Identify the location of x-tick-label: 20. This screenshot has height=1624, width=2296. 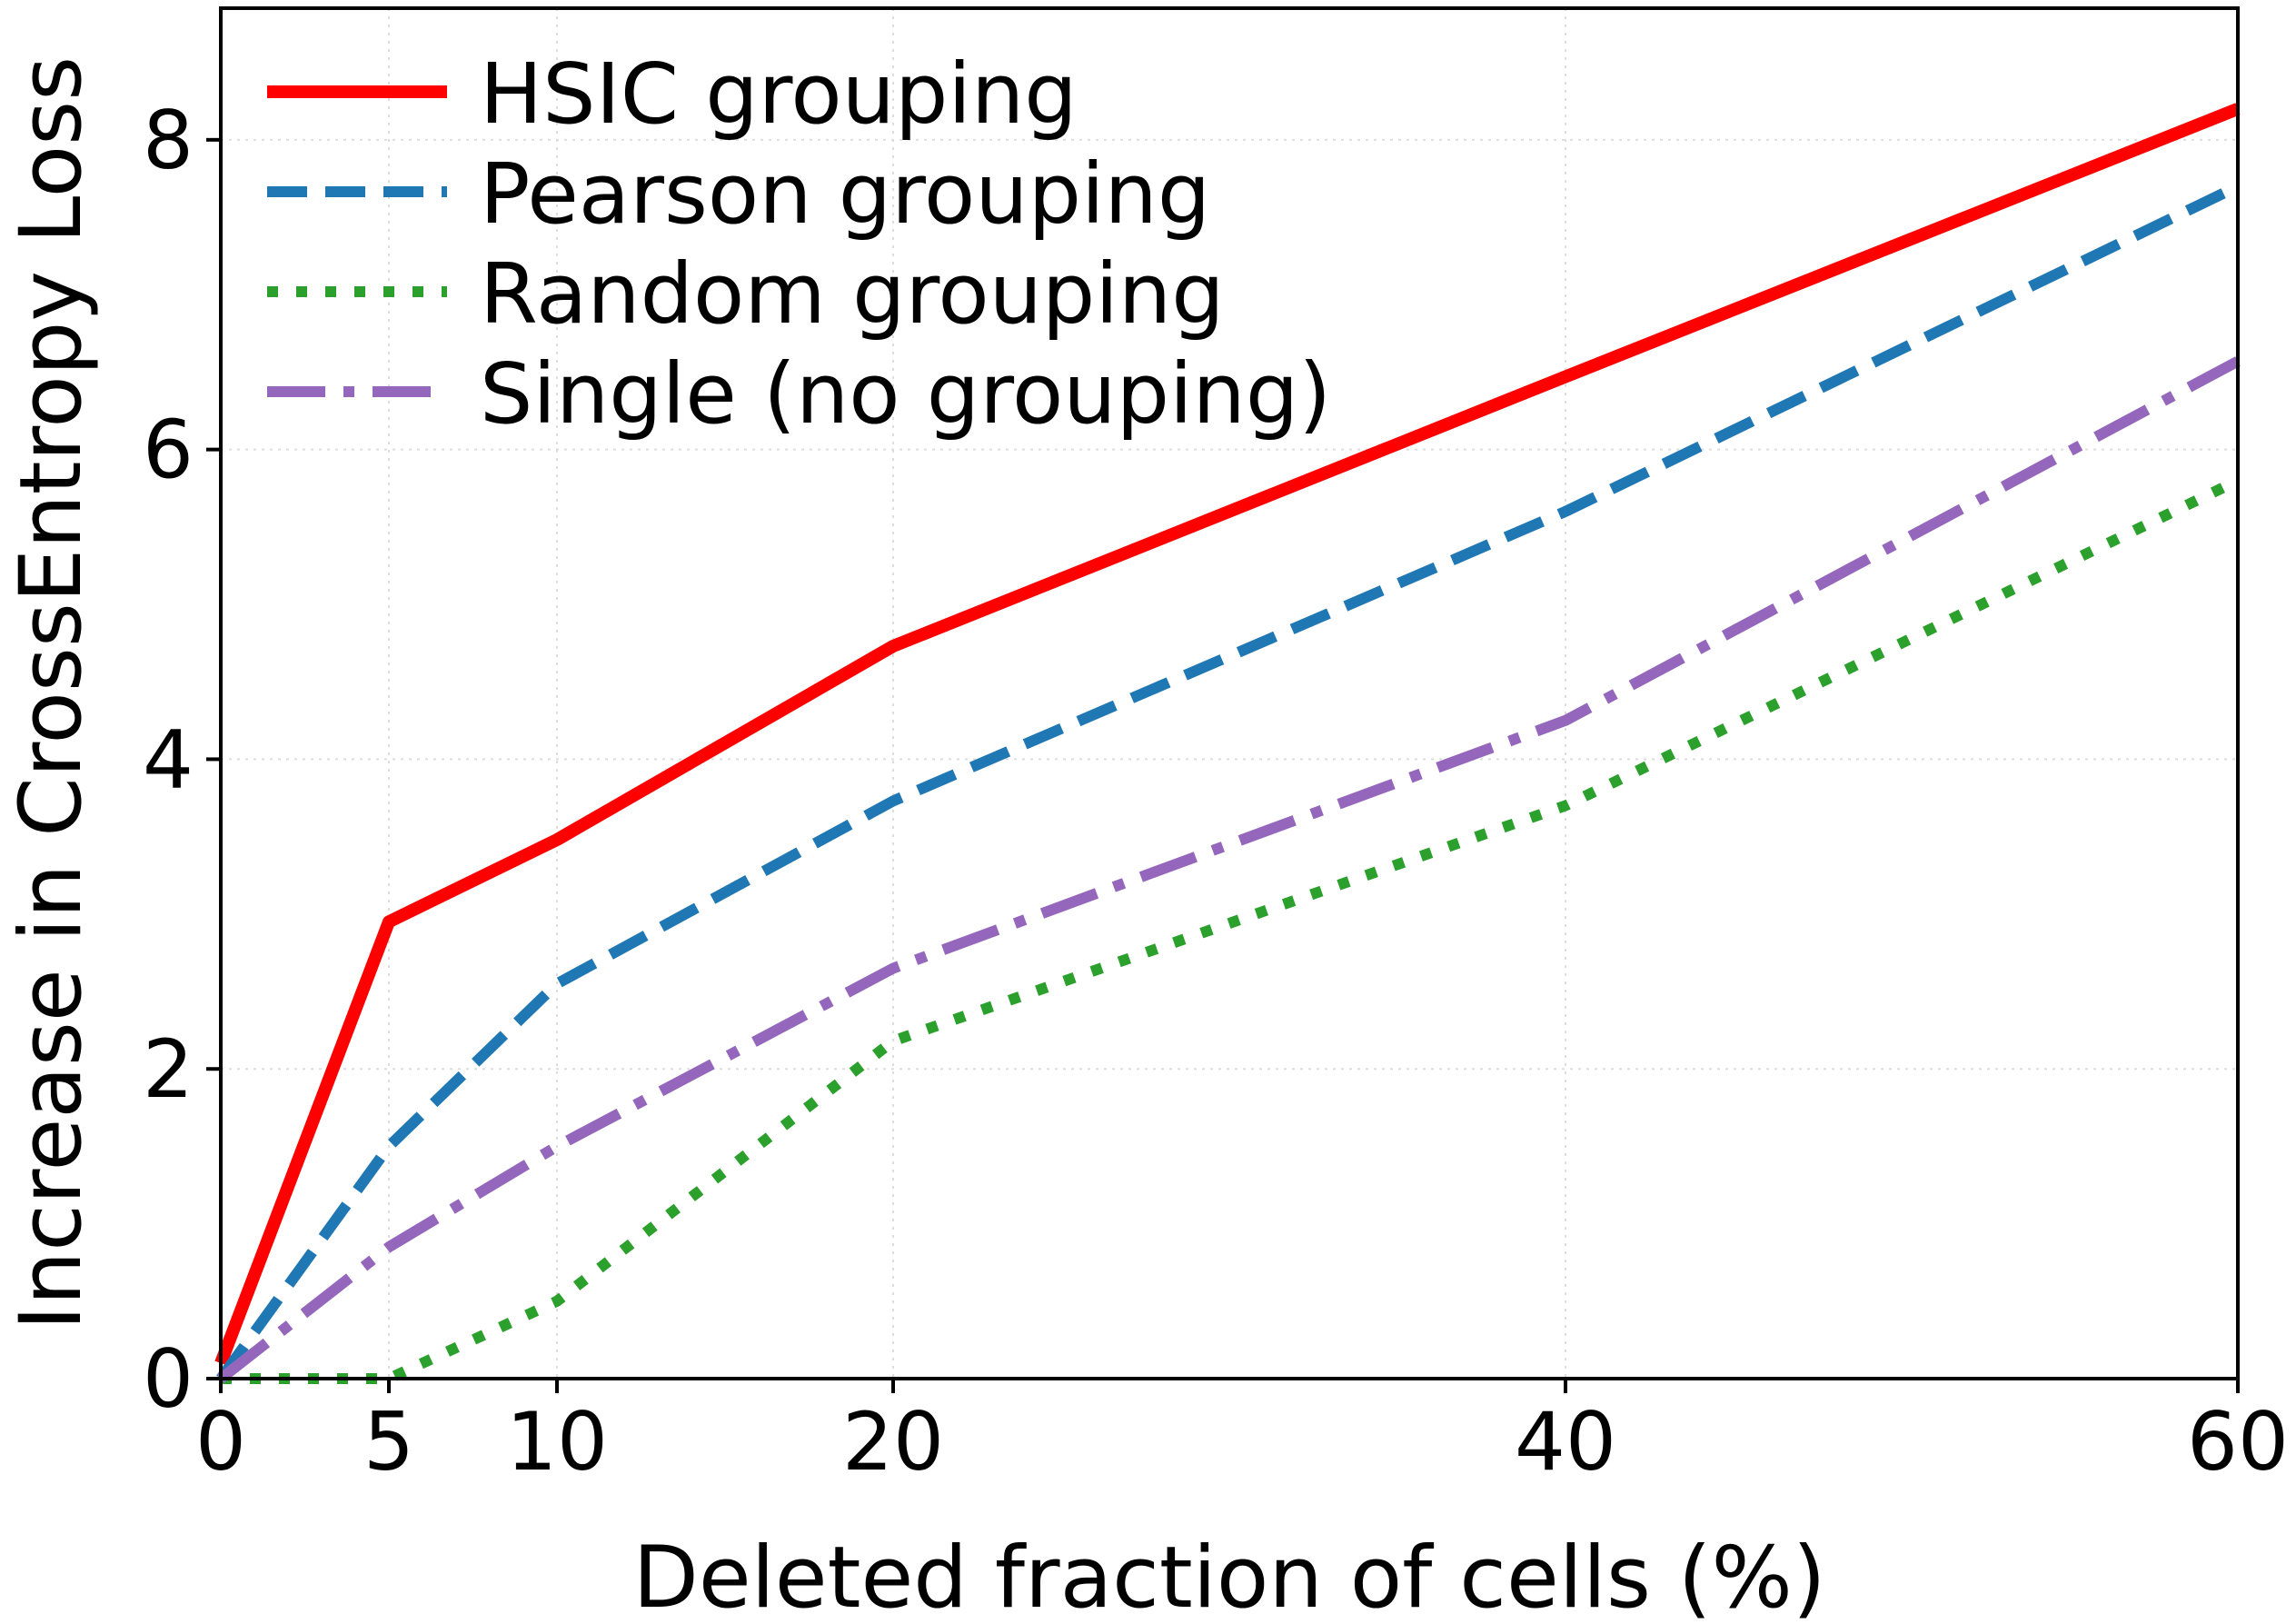
(893, 1442).